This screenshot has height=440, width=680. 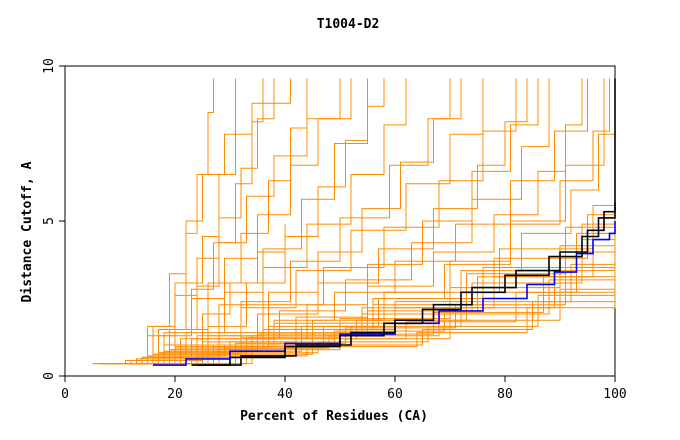 What do you see at coordinates (348, 24) in the screenshot?
I see `chart-title: T1004-D2` at bounding box center [348, 24].